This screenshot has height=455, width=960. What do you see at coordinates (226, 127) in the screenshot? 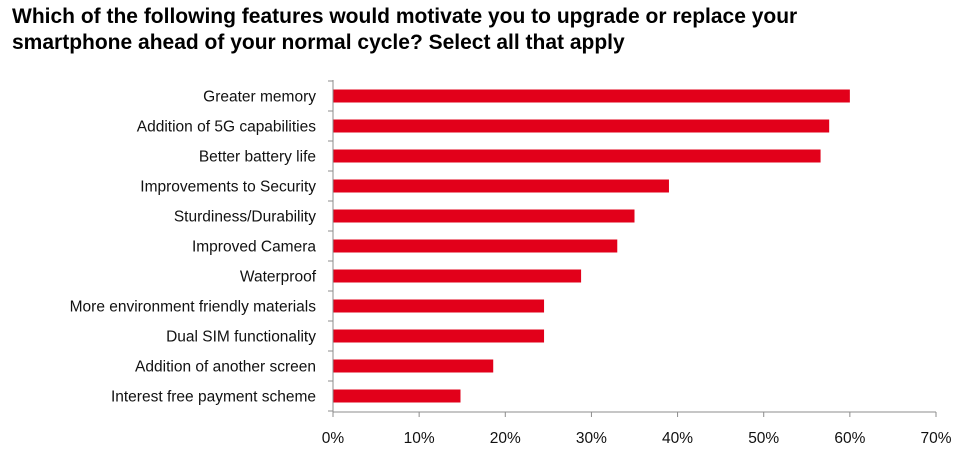
I see `category-label-1: Addition of 5G capabilities` at bounding box center [226, 127].